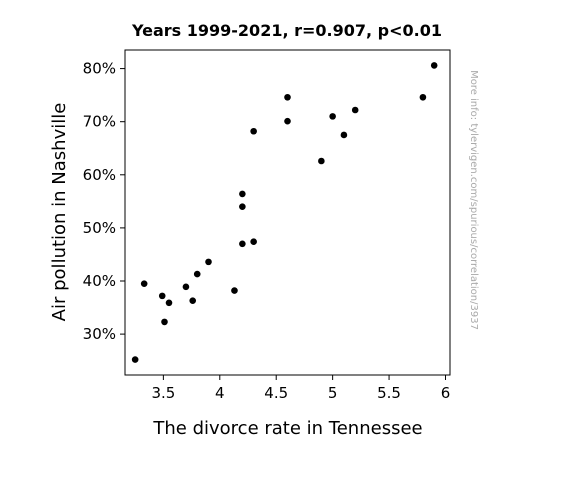  What do you see at coordinates (276, 393) in the screenshot?
I see `x-tick-label: 4.5` at bounding box center [276, 393].